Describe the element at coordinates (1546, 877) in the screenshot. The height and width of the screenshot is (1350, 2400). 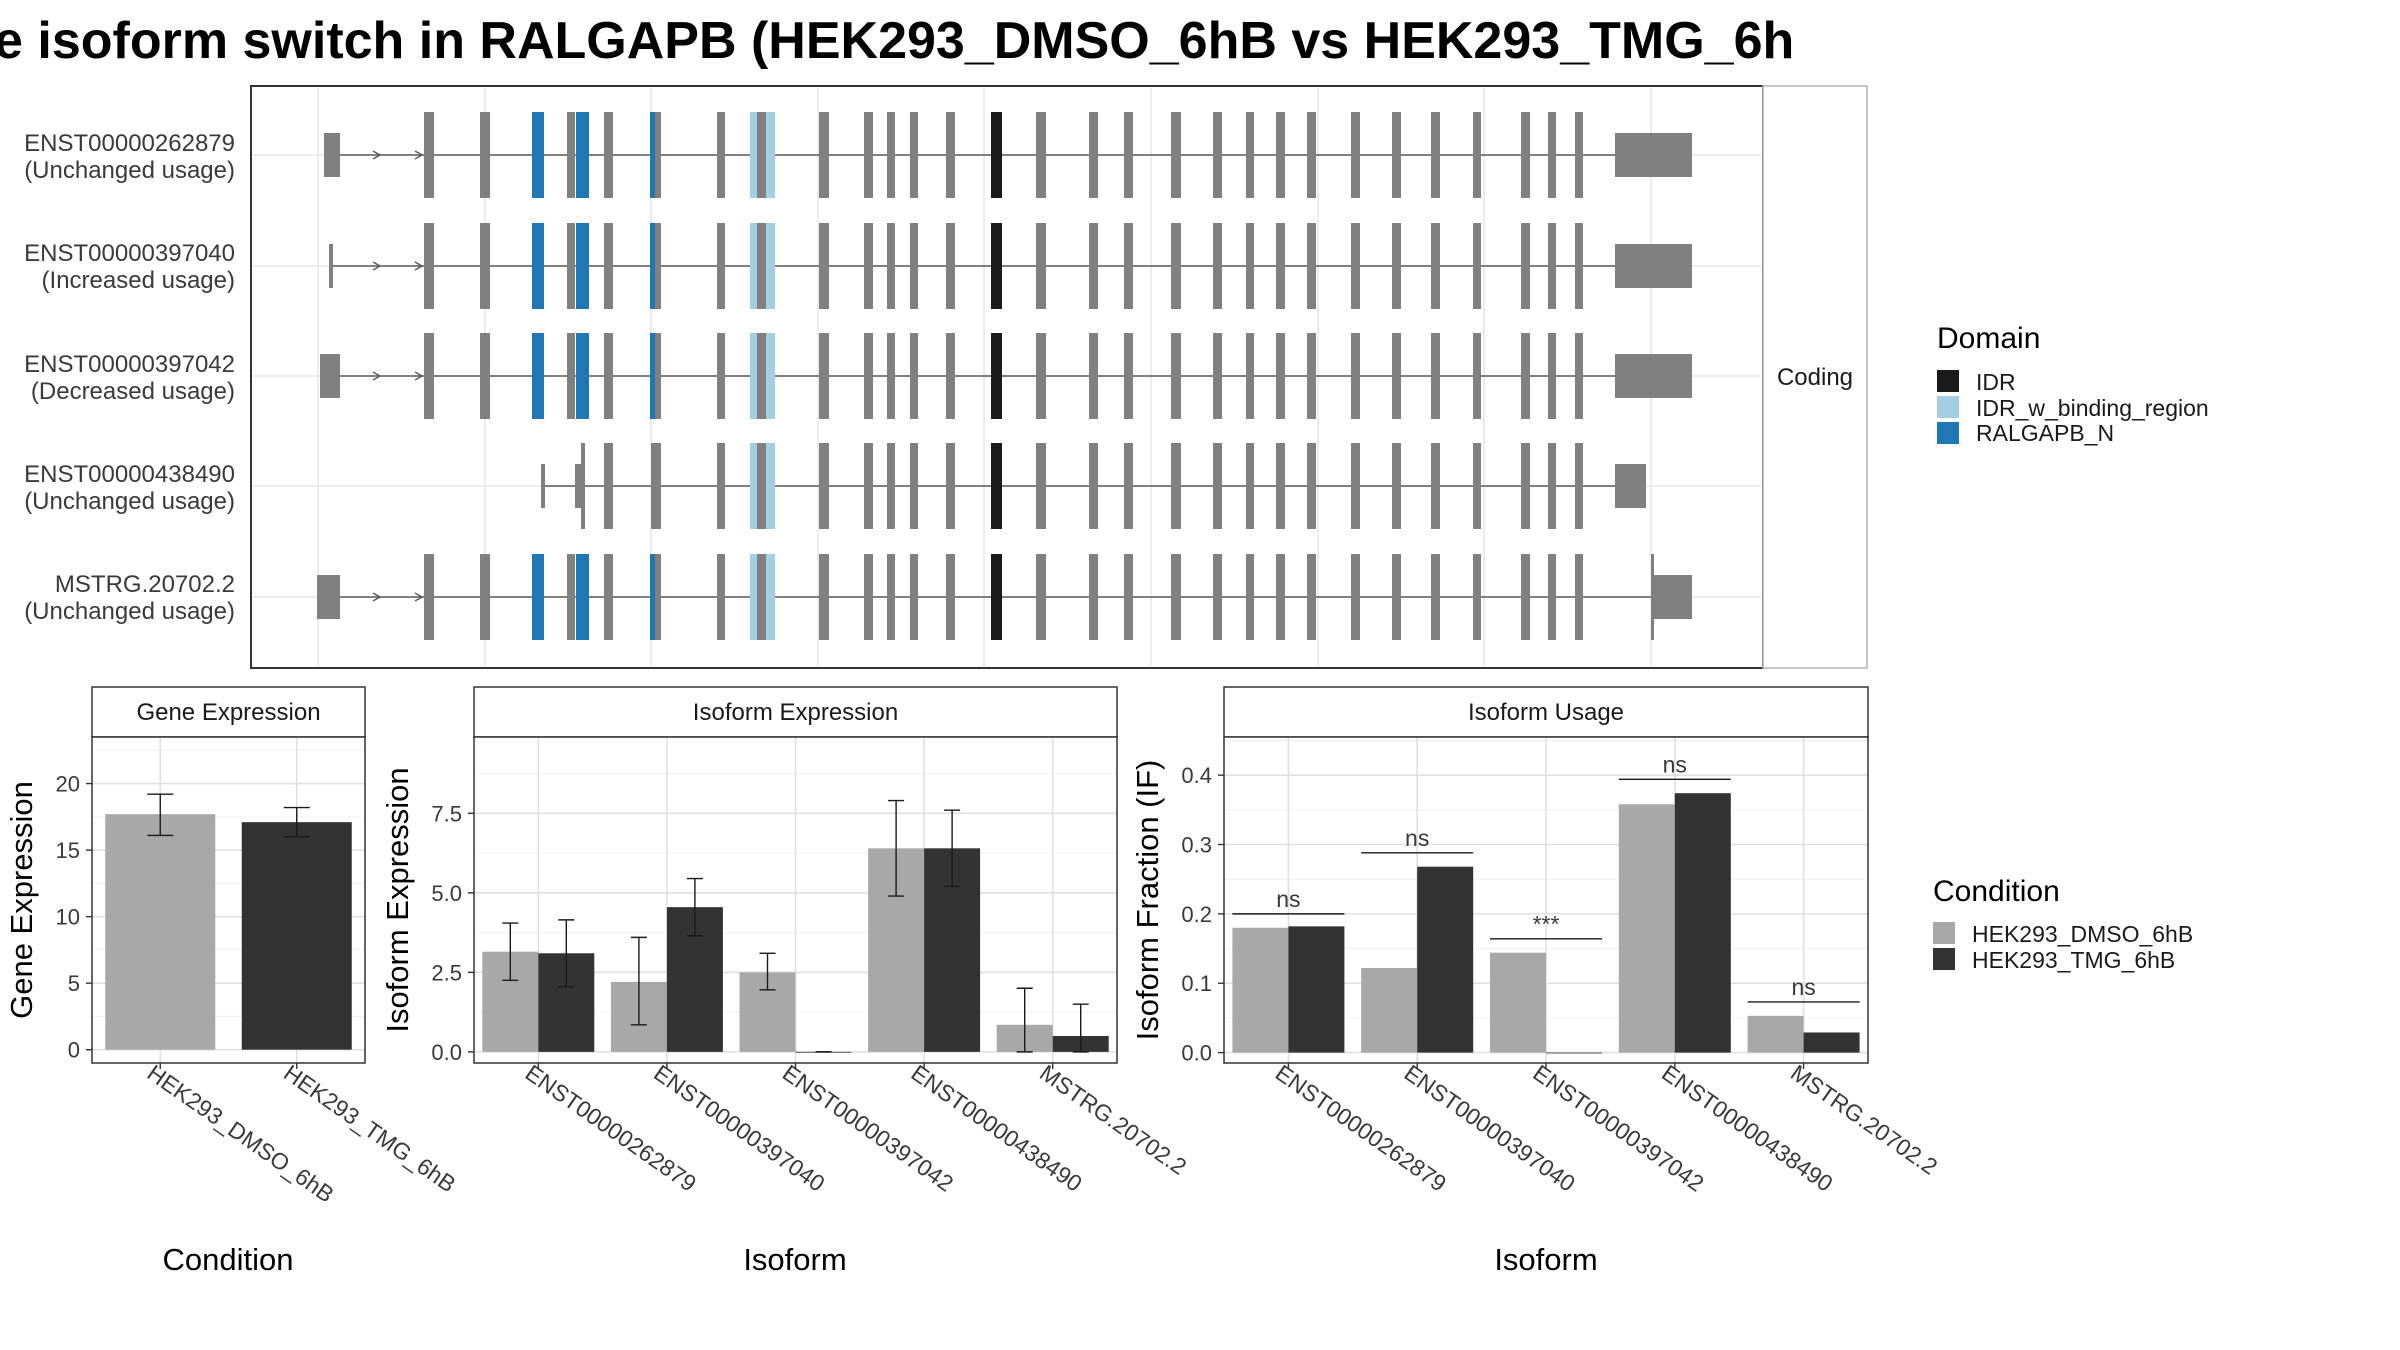
I see `significance-annotations: ns ns *** ns ns` at that location.